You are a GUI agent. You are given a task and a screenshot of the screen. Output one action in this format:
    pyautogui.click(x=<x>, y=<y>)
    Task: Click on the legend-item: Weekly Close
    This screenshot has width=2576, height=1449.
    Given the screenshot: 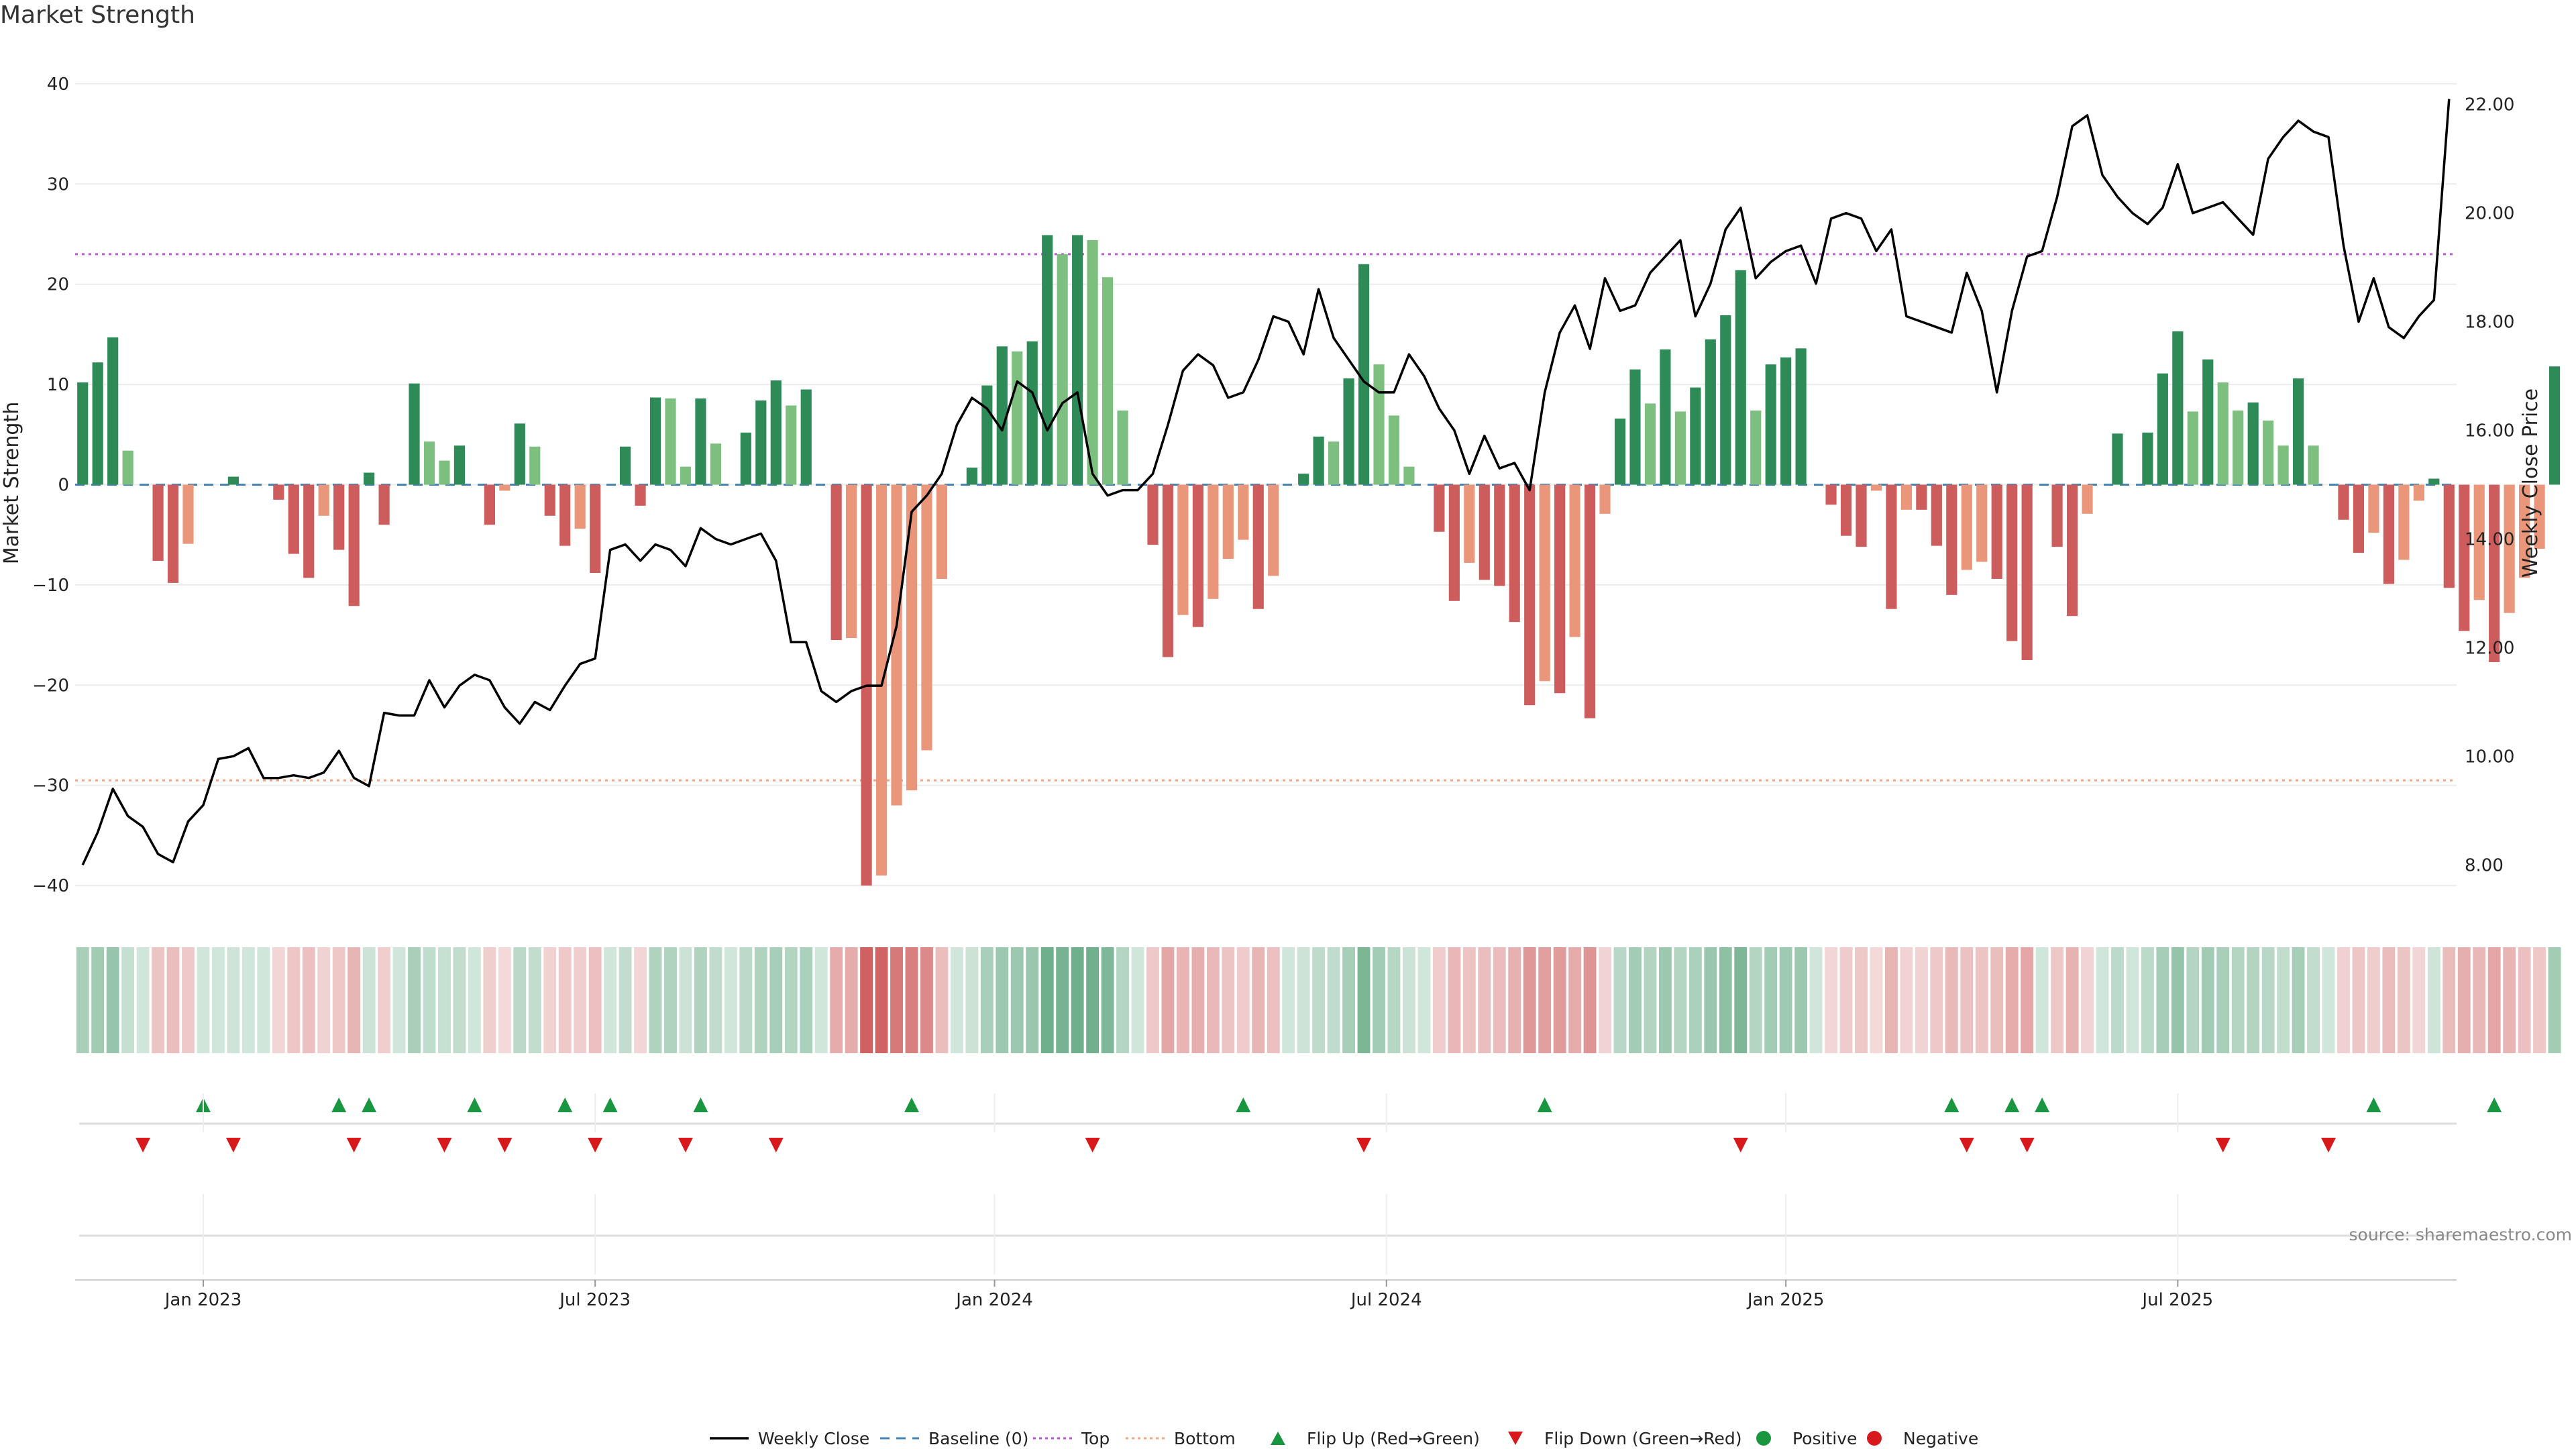 What is the action you would take?
    pyautogui.click(x=789, y=1438)
    